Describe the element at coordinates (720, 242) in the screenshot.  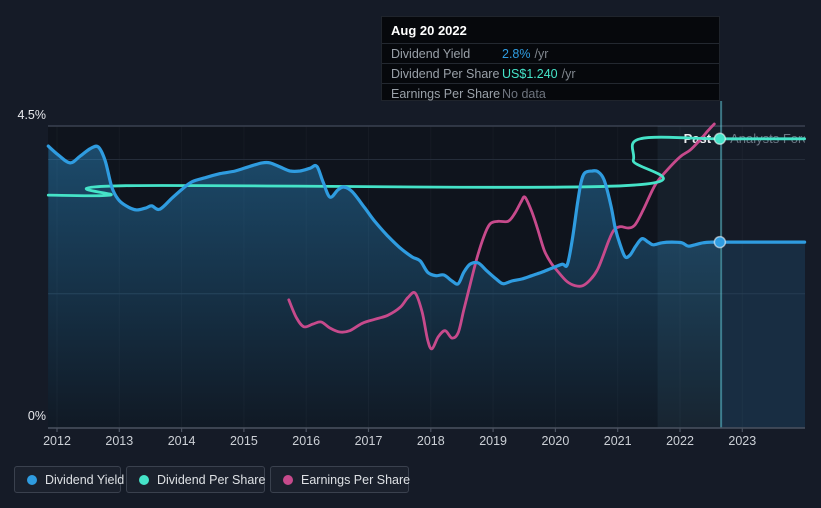
I see `dividend-yield-marker` at that location.